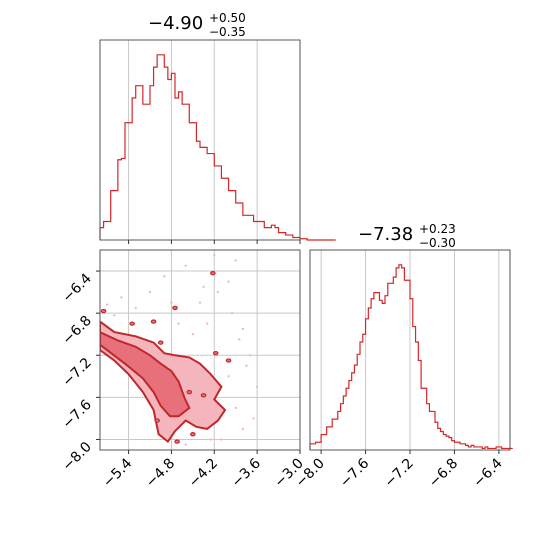  Describe the element at coordinates (76, 414) in the screenshot. I see `y-tick-label: −7.6` at that location.